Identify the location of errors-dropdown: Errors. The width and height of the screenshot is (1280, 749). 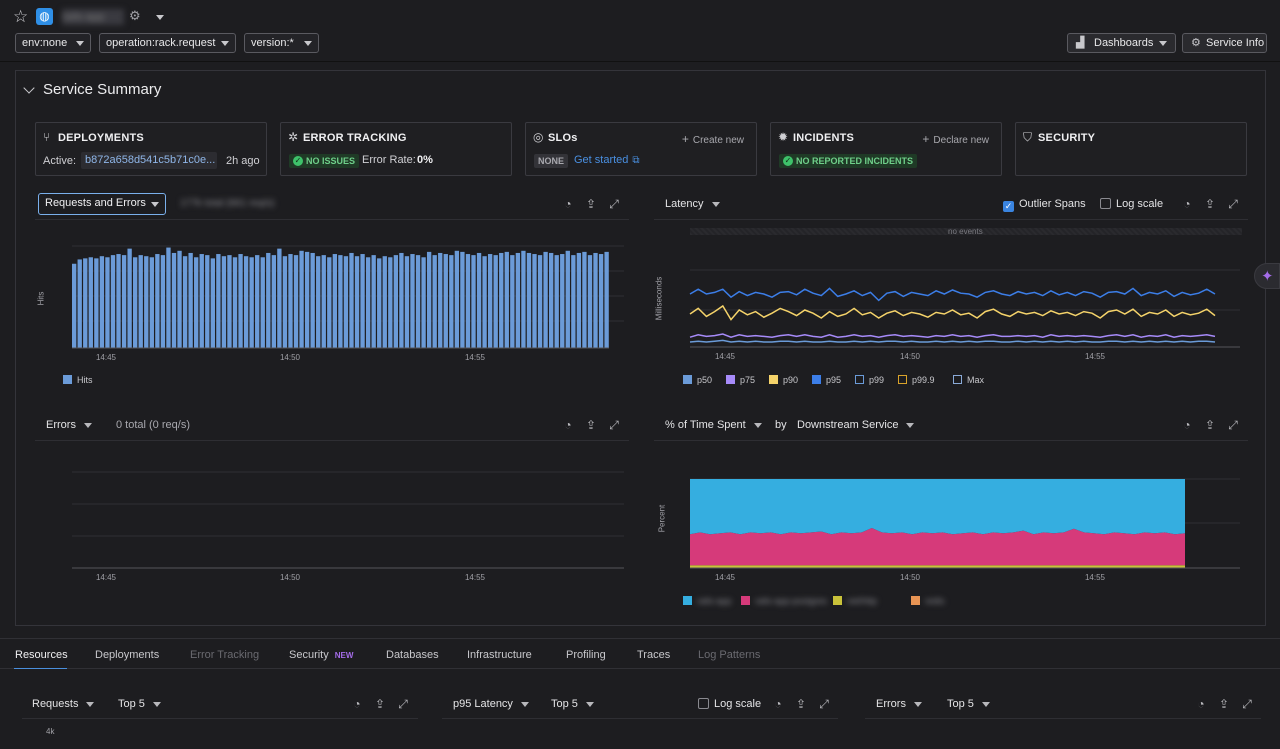
(69, 425).